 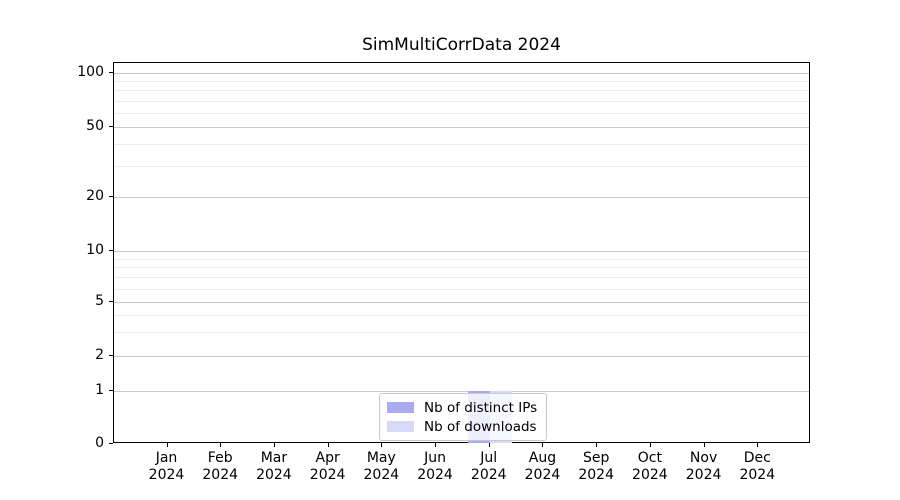 What do you see at coordinates (99, 443) in the screenshot?
I see `y-tick-label: 0` at bounding box center [99, 443].